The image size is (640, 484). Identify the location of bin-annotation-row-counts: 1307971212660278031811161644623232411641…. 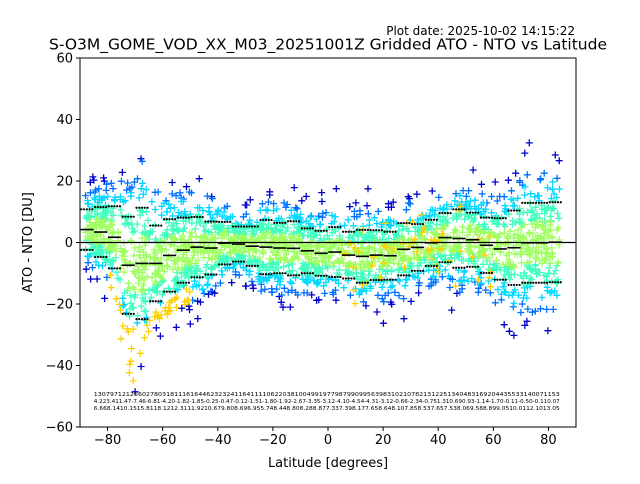
(327, 395).